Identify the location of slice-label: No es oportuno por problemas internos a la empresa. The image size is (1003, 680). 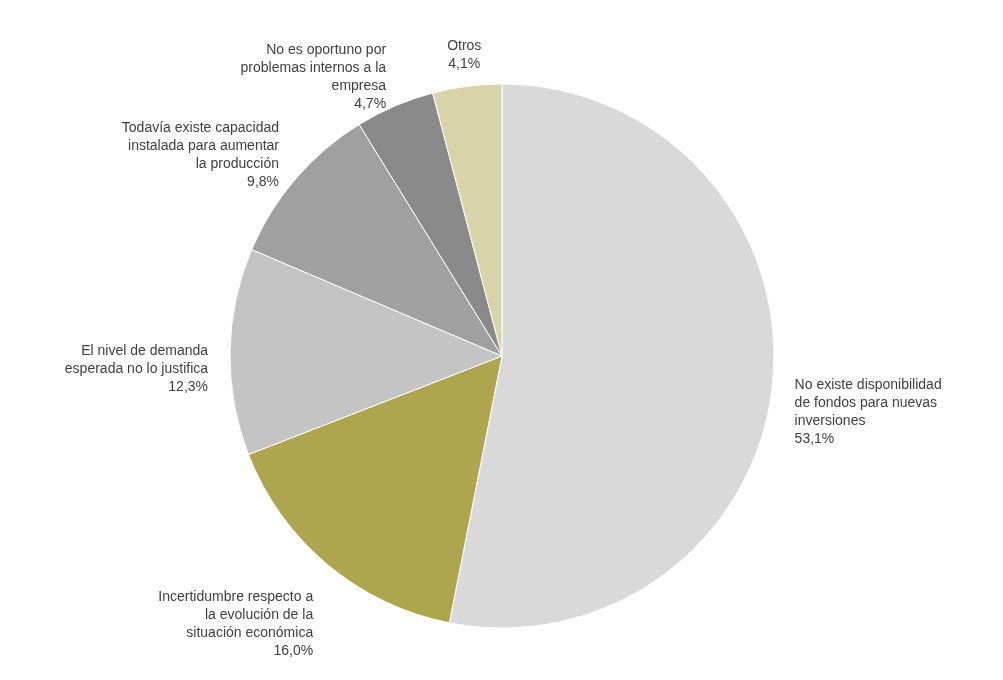
(313, 66).